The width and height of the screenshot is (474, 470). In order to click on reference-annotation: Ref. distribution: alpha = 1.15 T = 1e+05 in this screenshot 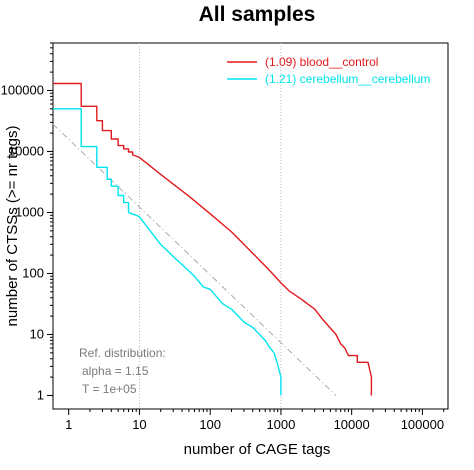, I will do `click(122, 371)`.